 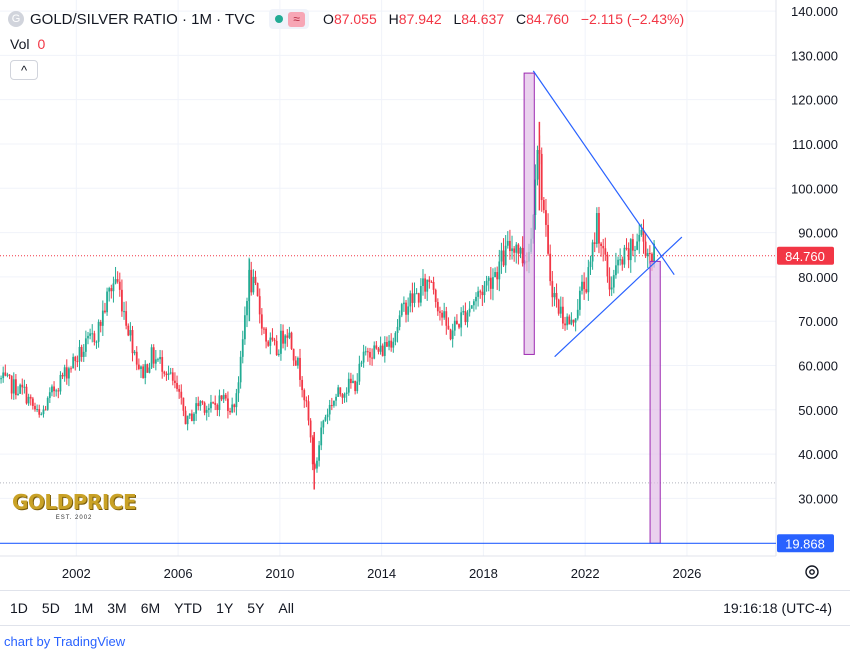 I want to click on range-all: All, so click(x=286, y=608).